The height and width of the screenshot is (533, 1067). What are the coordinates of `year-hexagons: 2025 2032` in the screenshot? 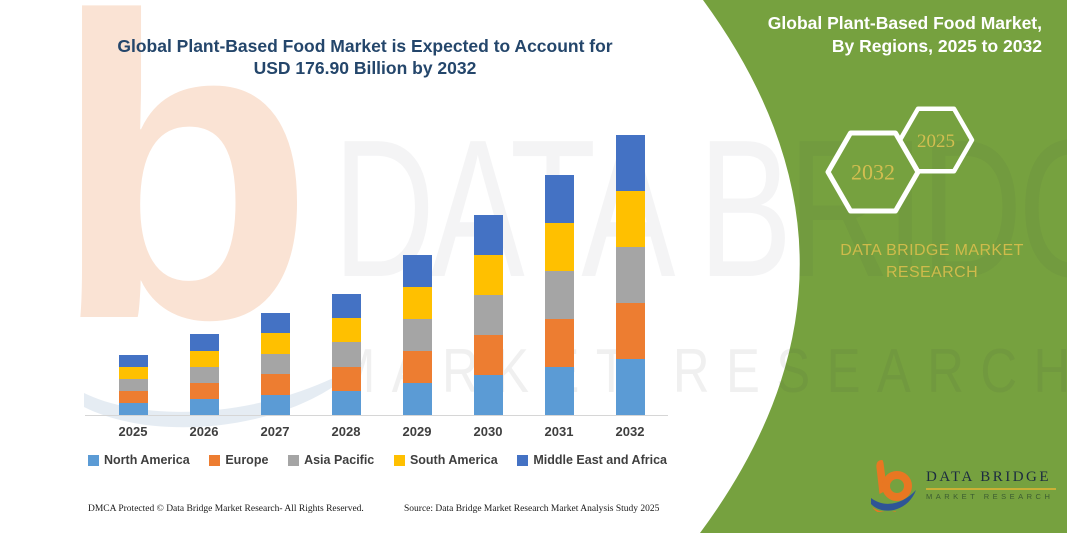 It's located at (900, 160).